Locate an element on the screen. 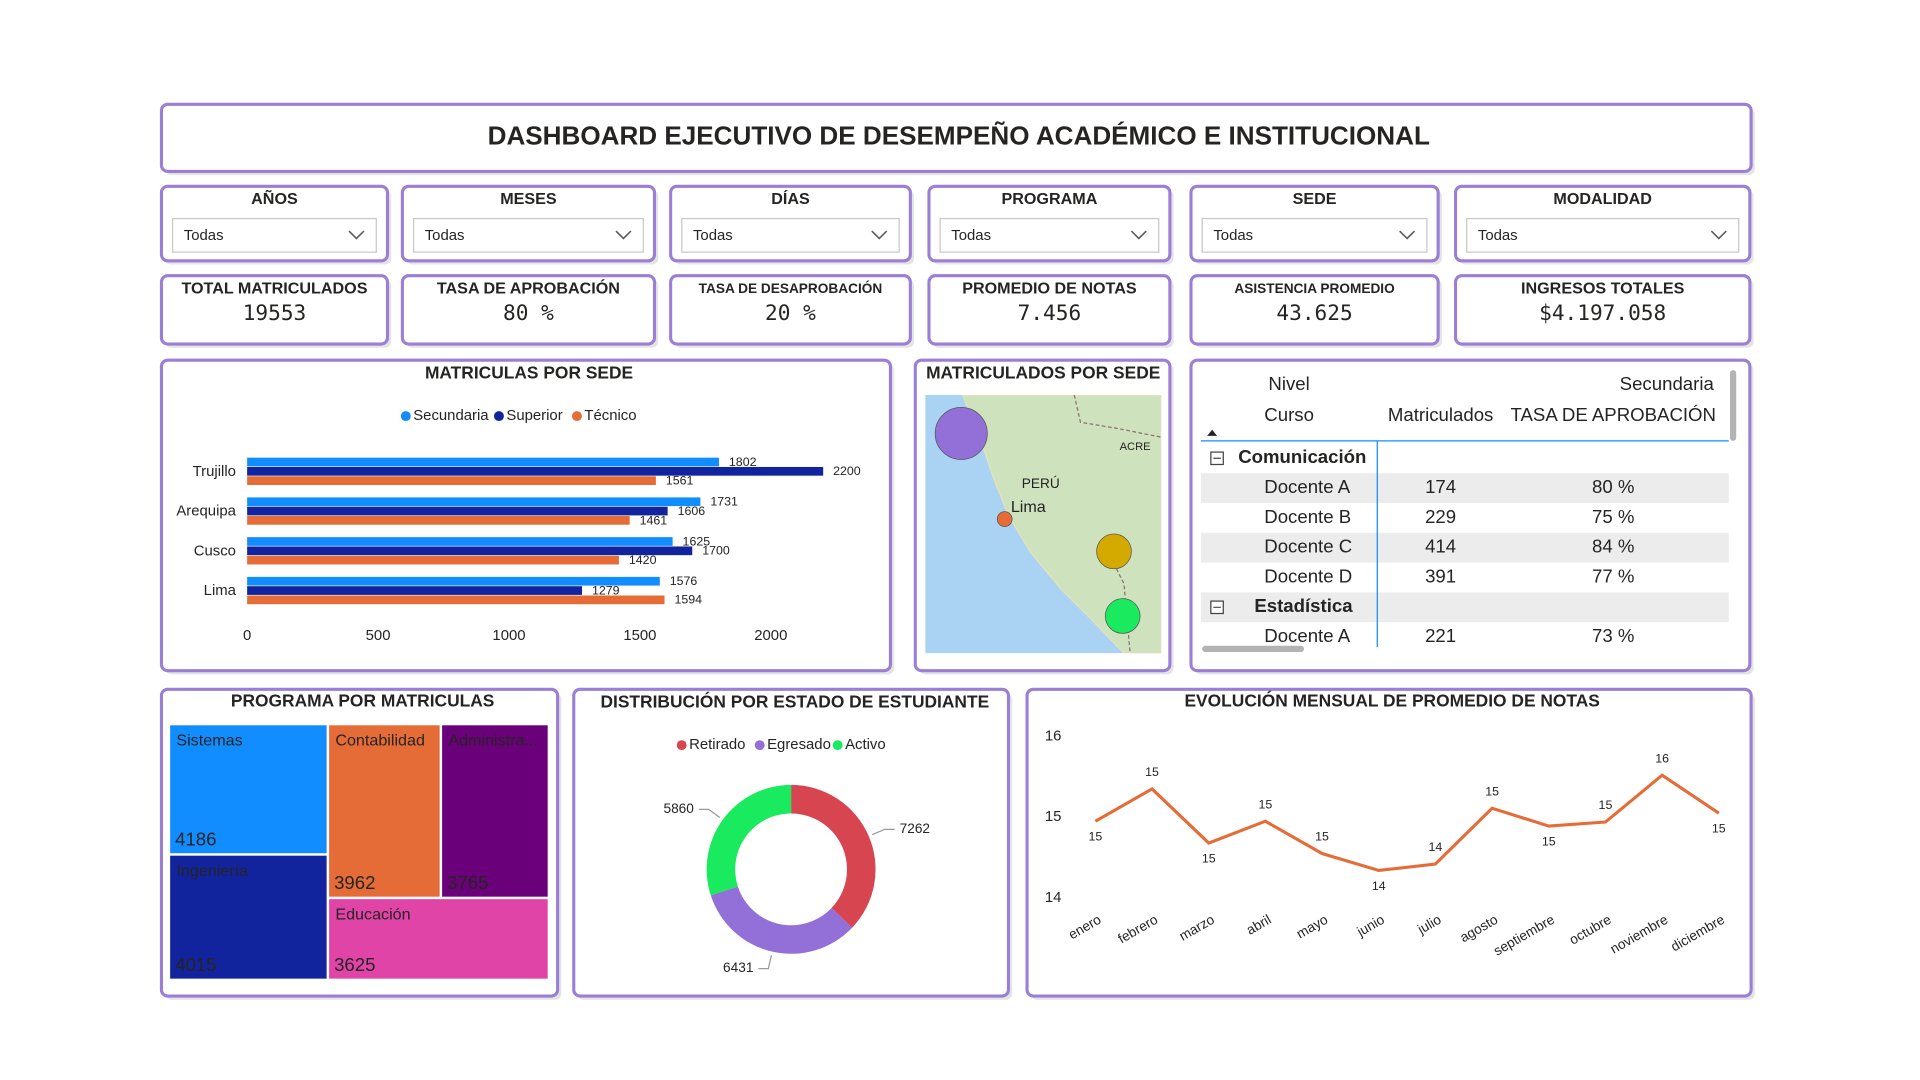 This screenshot has height=1080, width=1920. data-label: 1561 is located at coordinates (680, 481).